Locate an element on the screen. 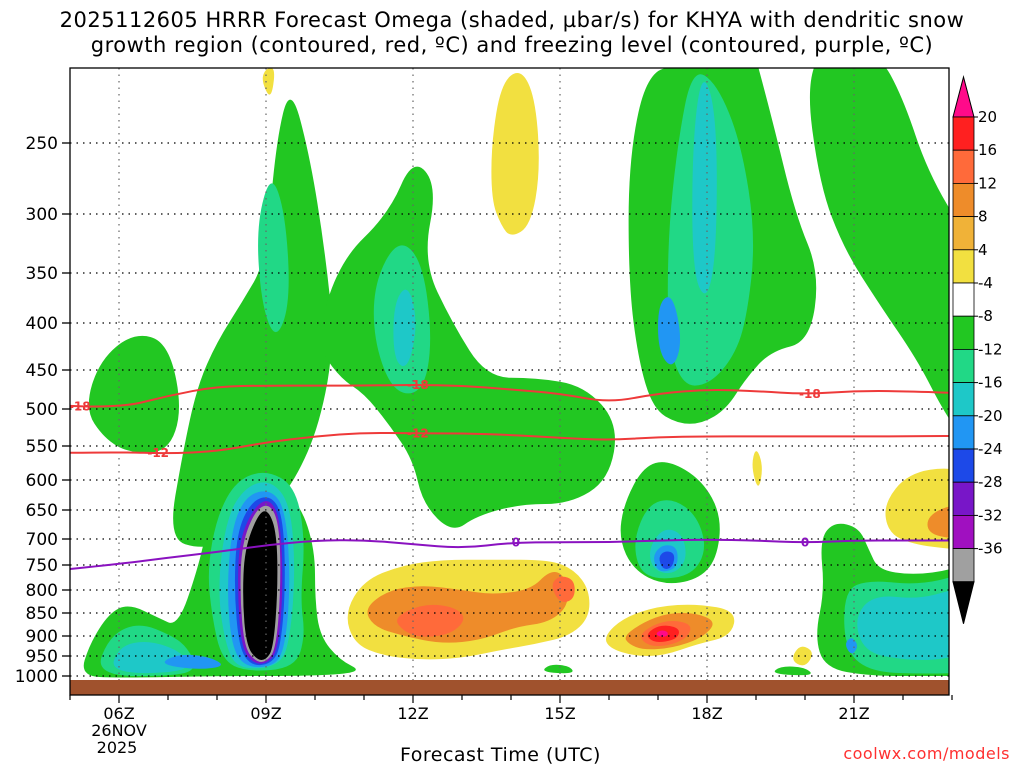  colorbar-label--28: -28 is located at coordinates (990, 482).